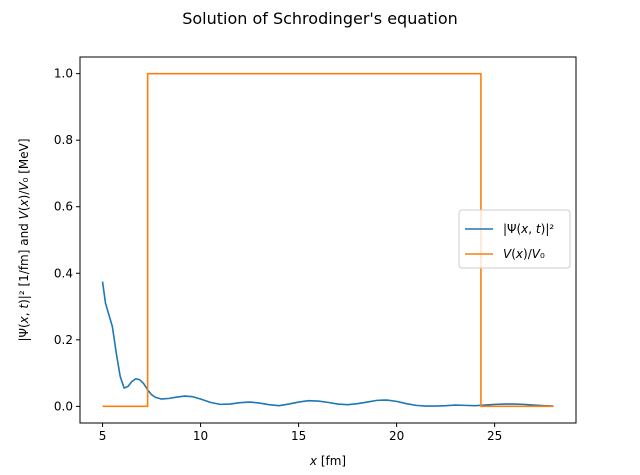  I want to click on x-tick-label: 15, so click(298, 436).